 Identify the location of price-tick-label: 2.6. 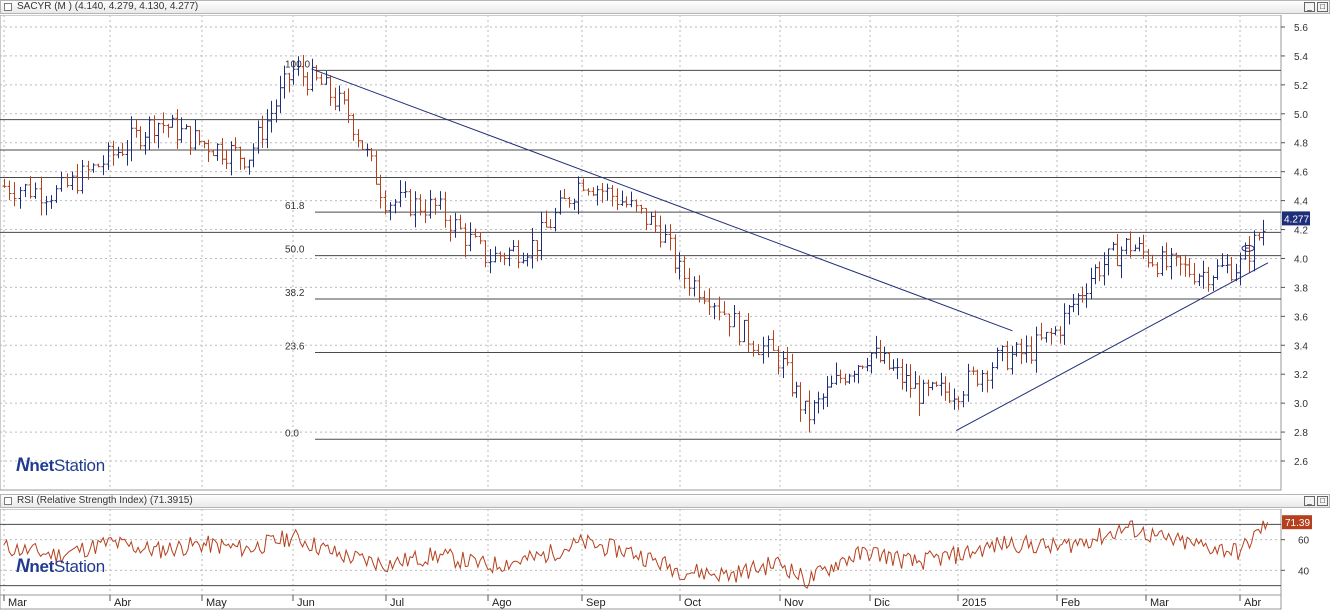
(1301, 462).